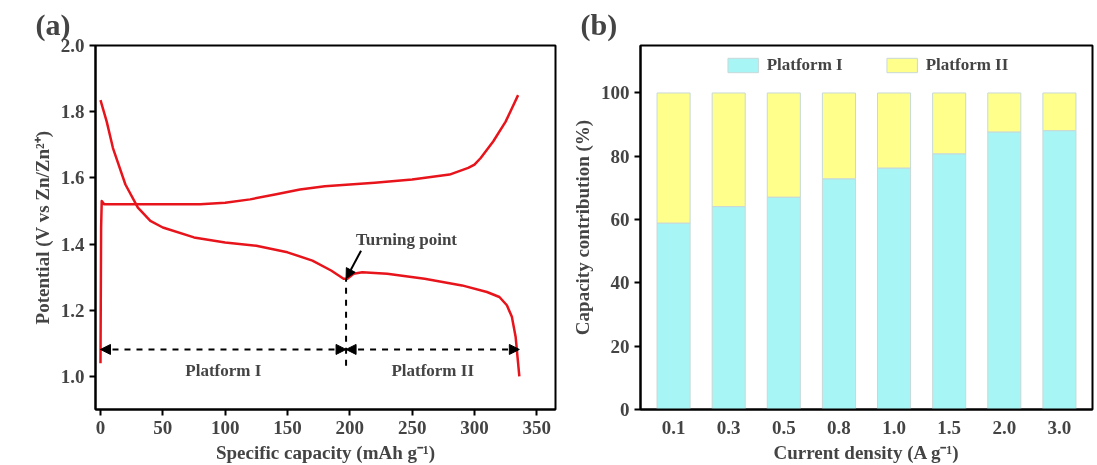 The width and height of the screenshot is (1097, 465). I want to click on y-axis-title: Potential (V vs Zn/Zn²⁺), so click(42, 227).